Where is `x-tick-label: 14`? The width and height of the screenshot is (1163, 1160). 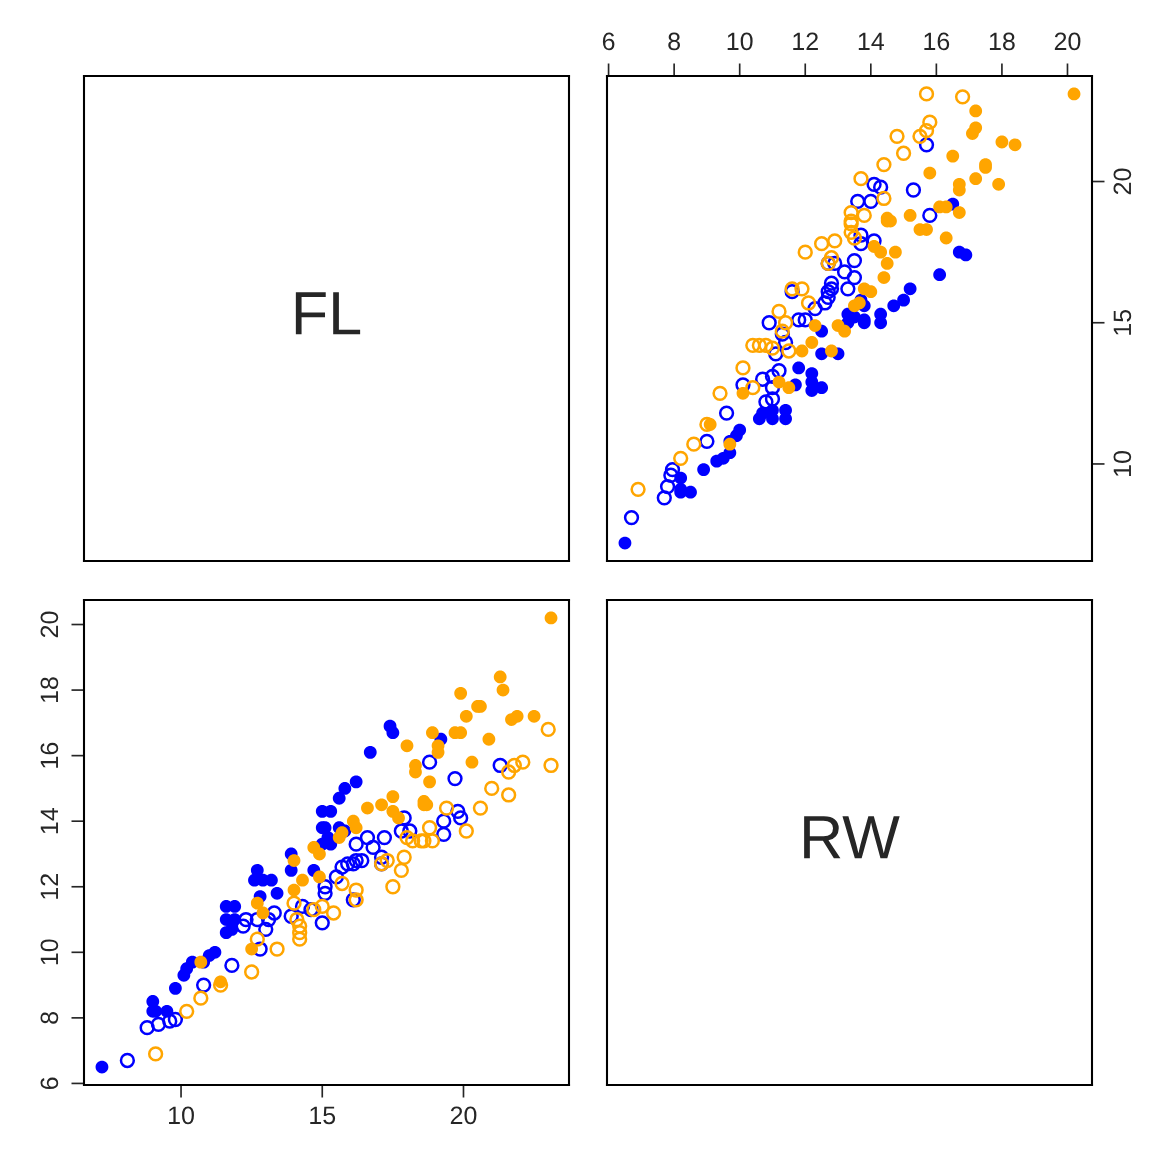 x-tick-label: 14 is located at coordinates (871, 41).